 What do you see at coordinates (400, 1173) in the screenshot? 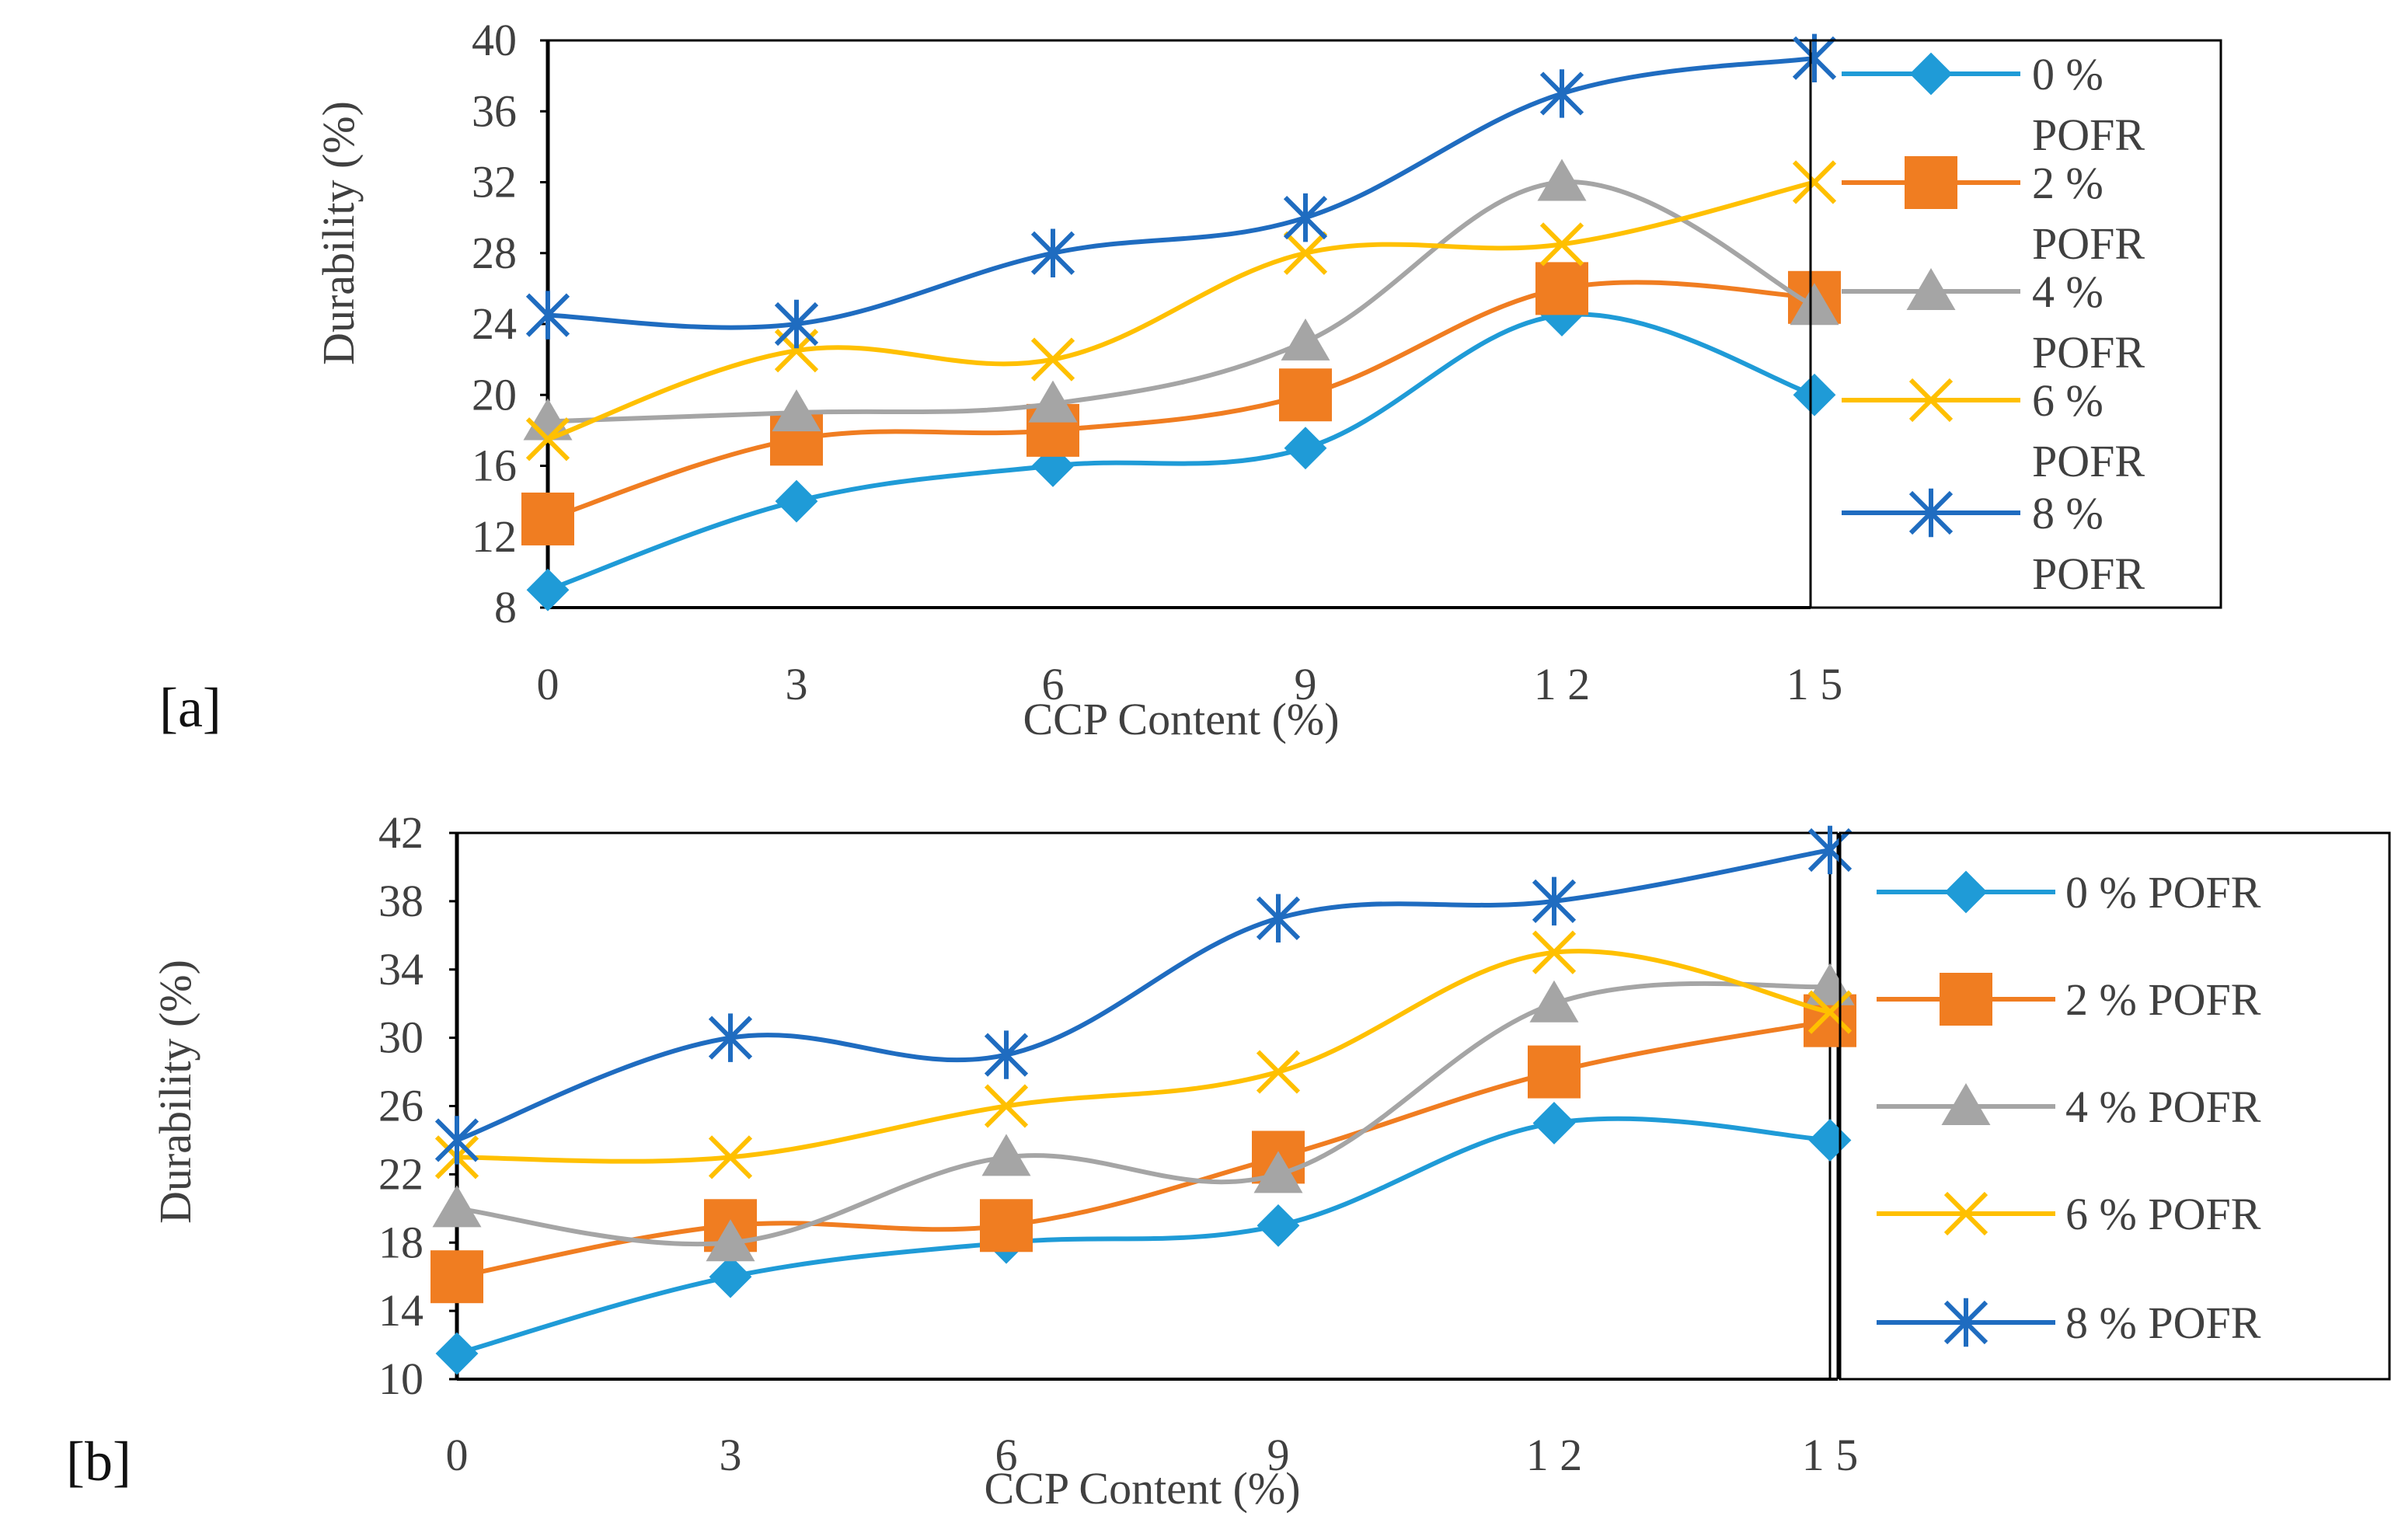
I see `y-tick-label: 22` at bounding box center [400, 1173].